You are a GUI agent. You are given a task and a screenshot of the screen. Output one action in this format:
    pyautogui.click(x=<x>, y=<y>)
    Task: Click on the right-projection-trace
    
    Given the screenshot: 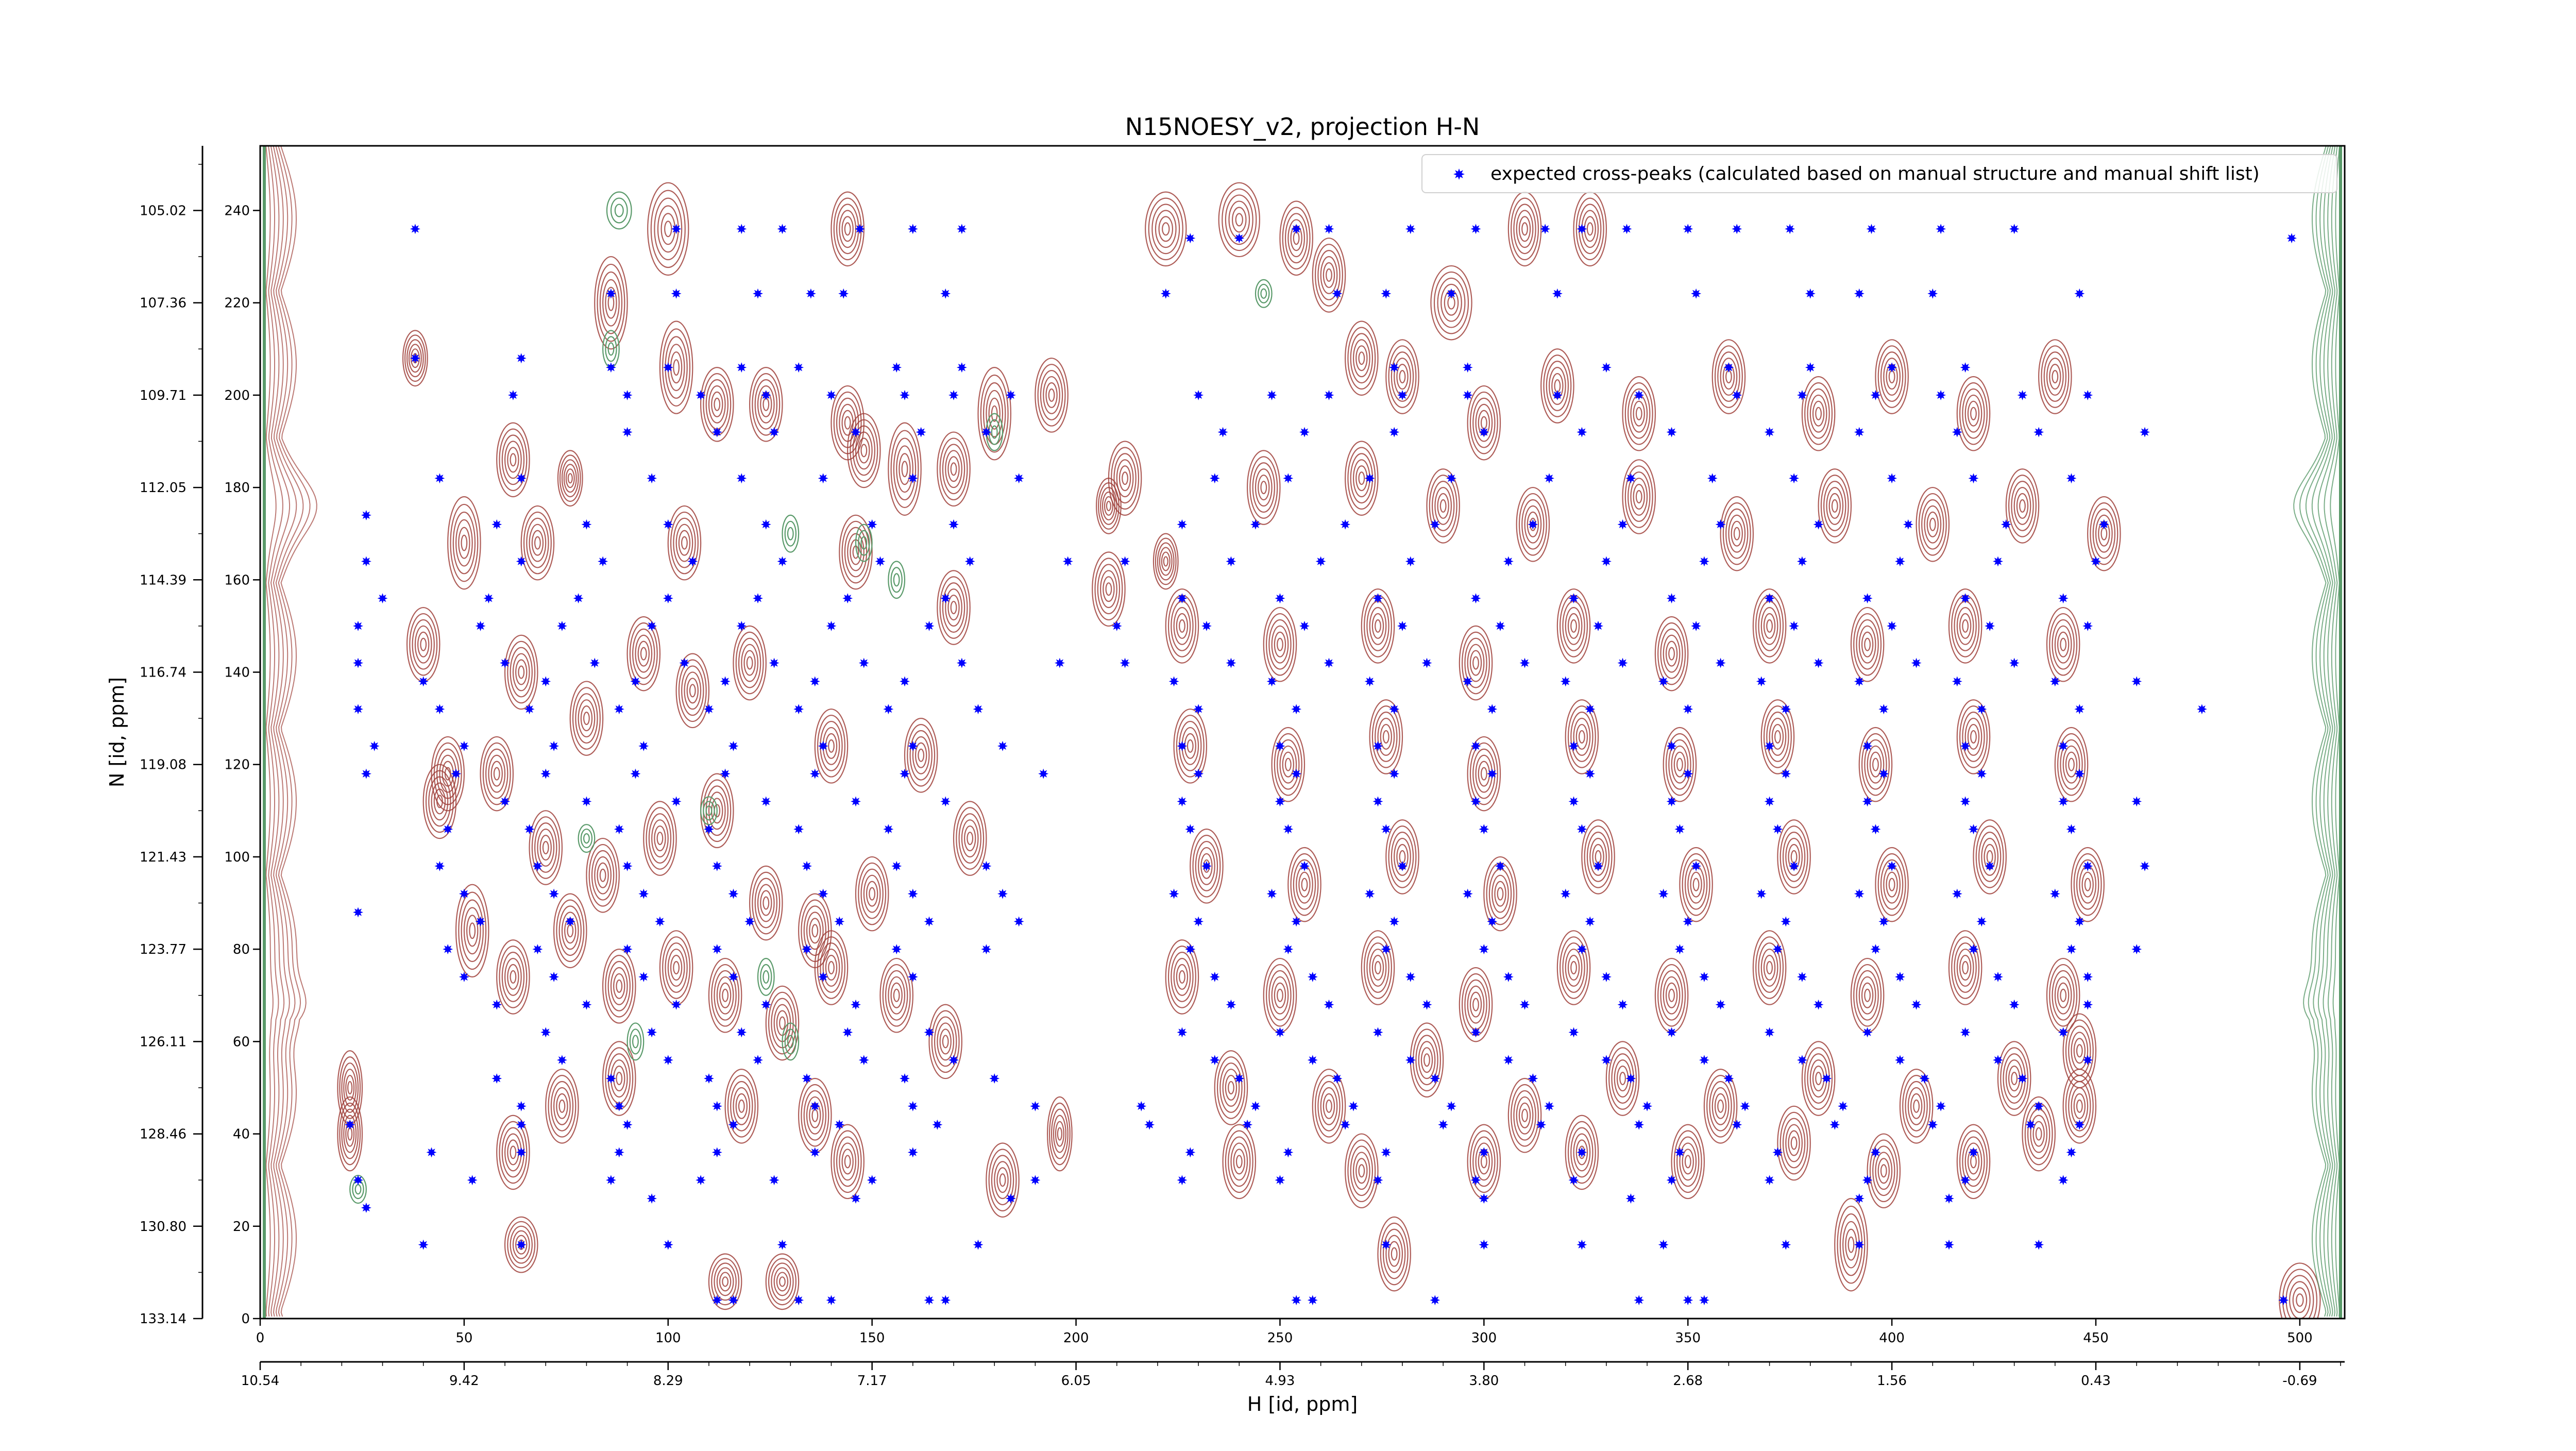 What is the action you would take?
    pyautogui.click(x=2331, y=731)
    